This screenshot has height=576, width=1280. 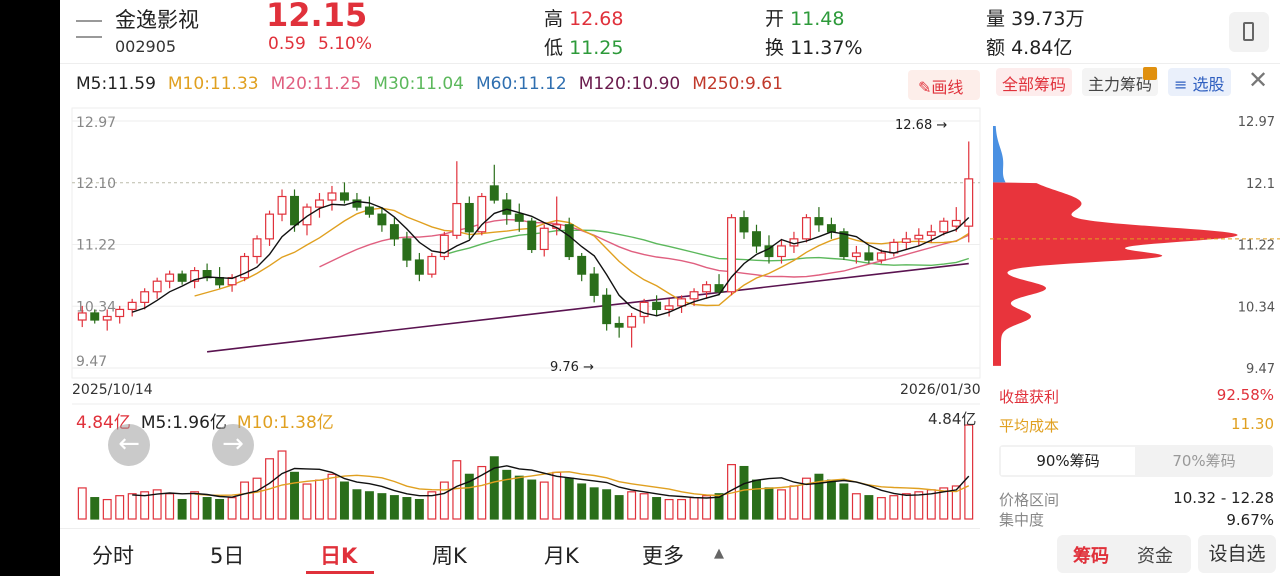 What do you see at coordinates (1237, 554) in the screenshot?
I see `add-watchlist-button: 设自选` at bounding box center [1237, 554].